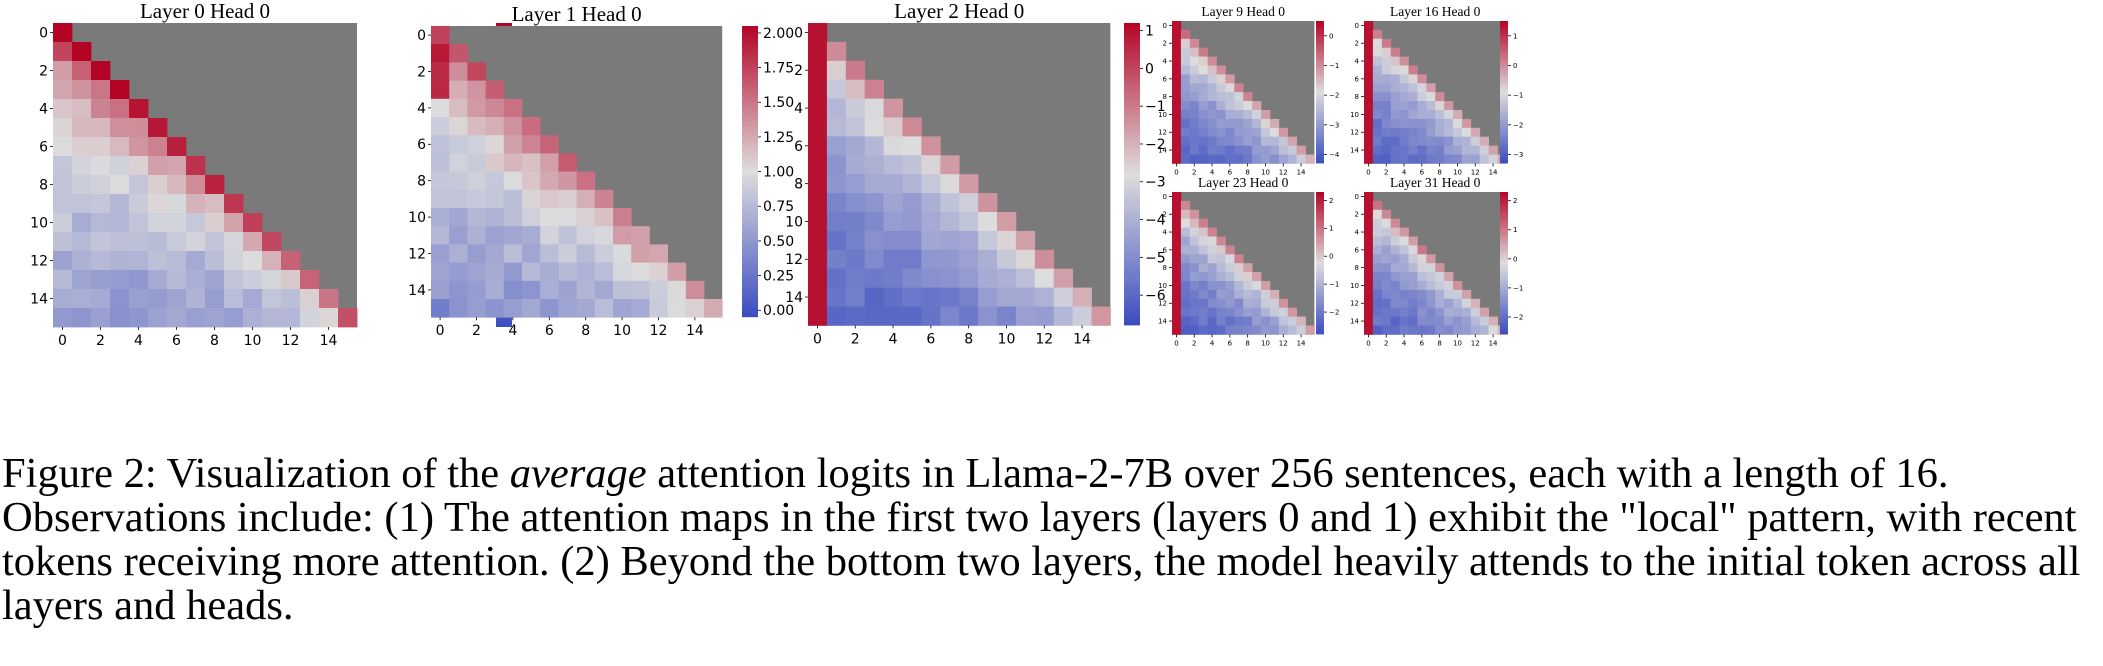 The height and width of the screenshot is (666, 2103). I want to click on x-tick-label: 12, so click(659, 331).